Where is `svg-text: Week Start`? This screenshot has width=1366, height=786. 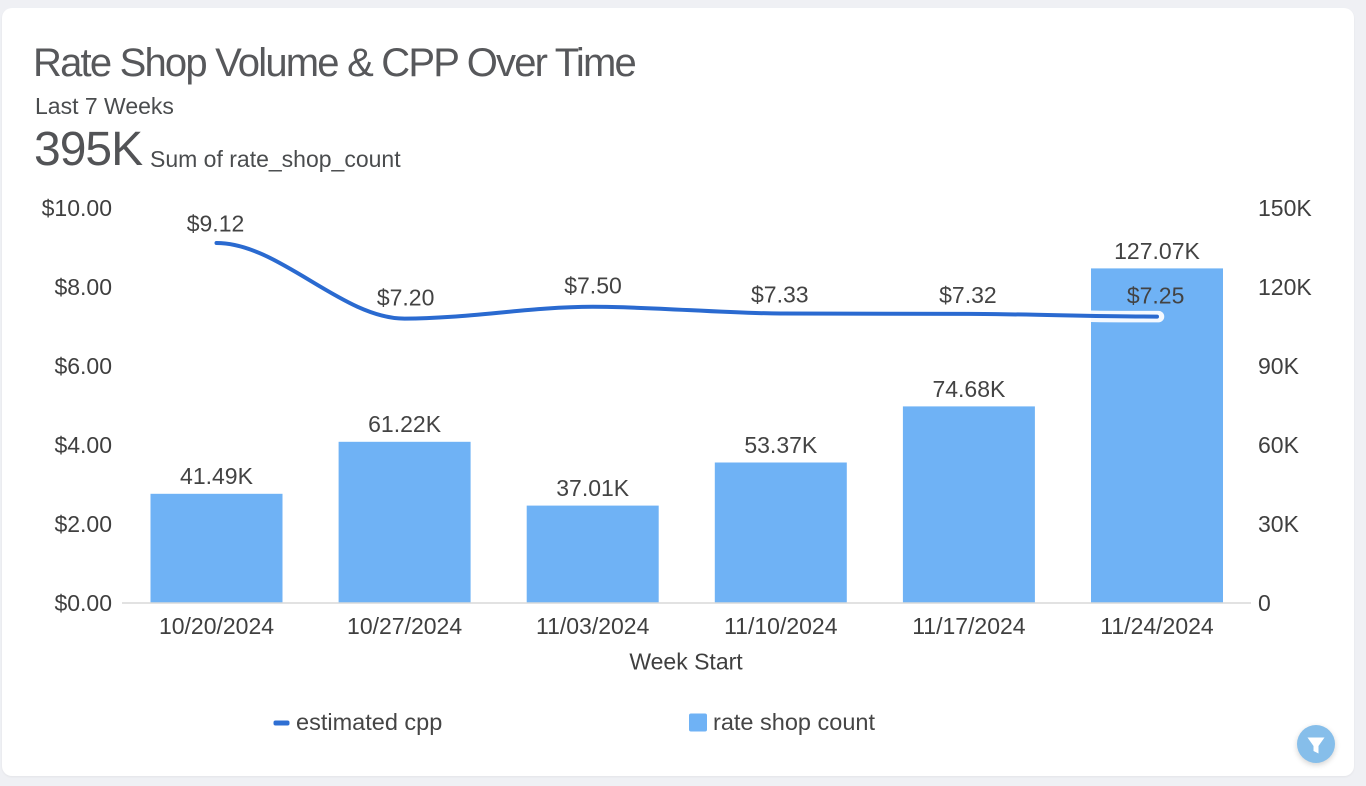
svg-text: Week Start is located at coordinates (686, 662).